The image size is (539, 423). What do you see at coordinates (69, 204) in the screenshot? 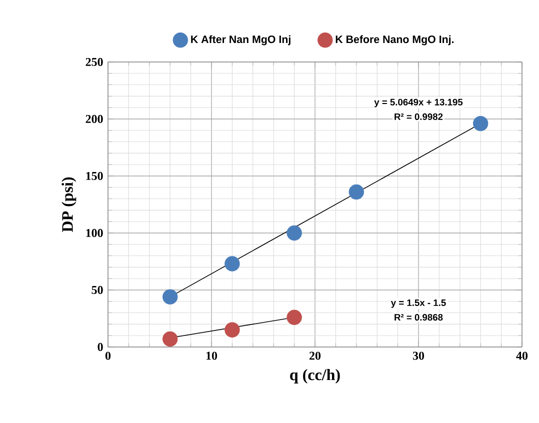
I see `y-axis-title: DP (psi)` at bounding box center [69, 204].